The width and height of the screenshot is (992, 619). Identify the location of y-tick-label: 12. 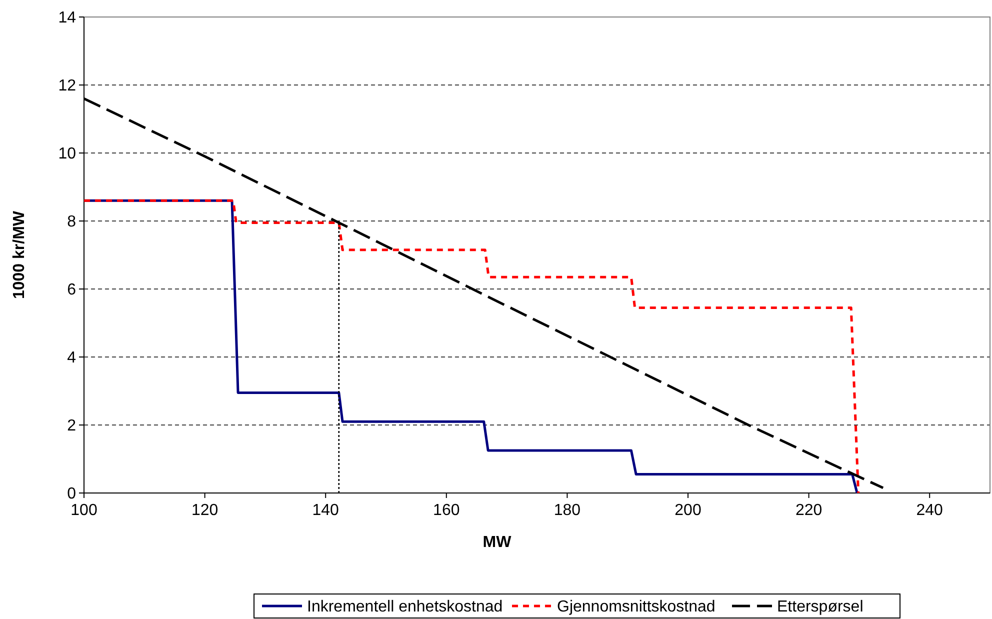
(67, 86).